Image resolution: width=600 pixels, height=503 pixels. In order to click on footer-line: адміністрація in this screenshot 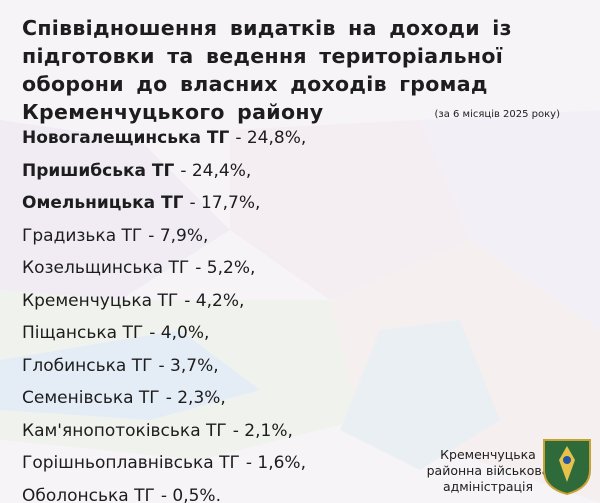, I will do `click(488, 486)`.